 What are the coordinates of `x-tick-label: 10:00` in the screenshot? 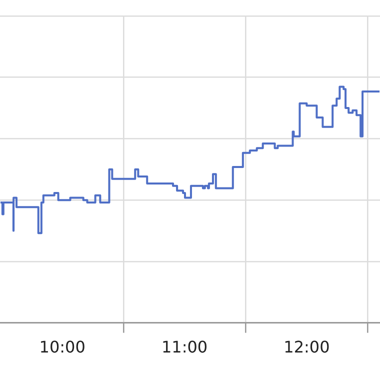 It's located at (62, 347).